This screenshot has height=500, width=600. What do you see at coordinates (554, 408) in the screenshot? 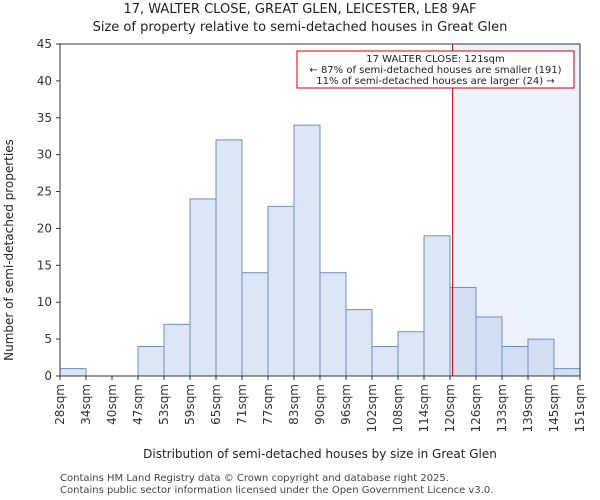
I see `x-tick-label: 145sqm` at bounding box center [554, 408].